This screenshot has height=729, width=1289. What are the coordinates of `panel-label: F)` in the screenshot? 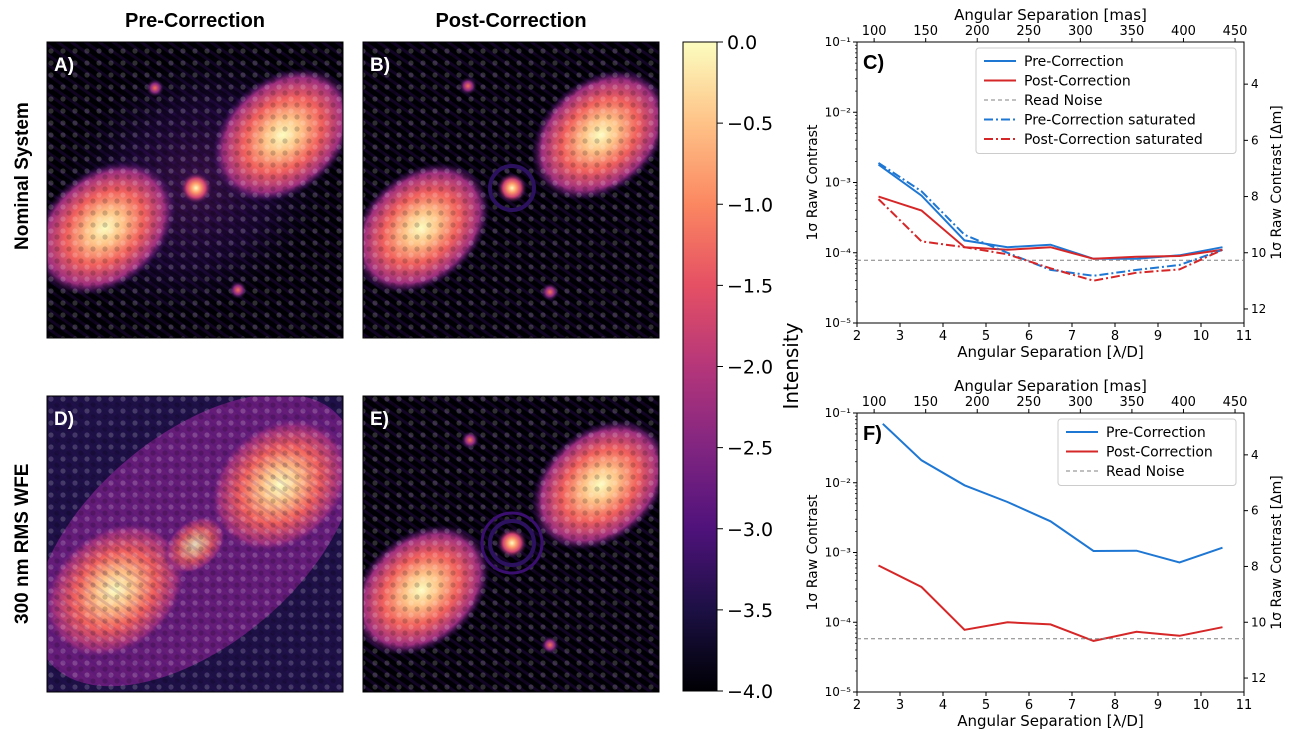 It's located at (872, 434).